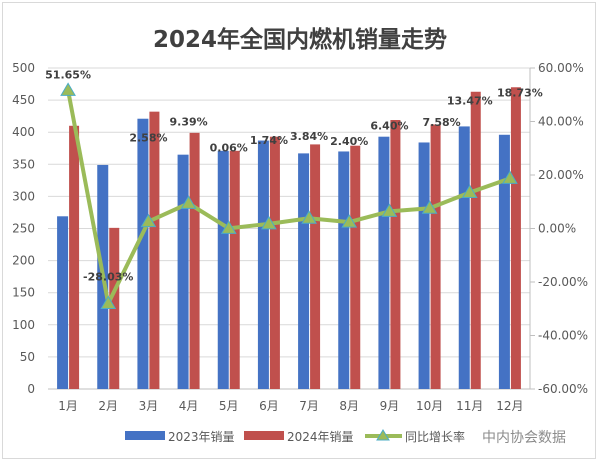  What do you see at coordinates (383, 435) in the screenshot?
I see `legend-marker-growth` at bounding box center [383, 435].